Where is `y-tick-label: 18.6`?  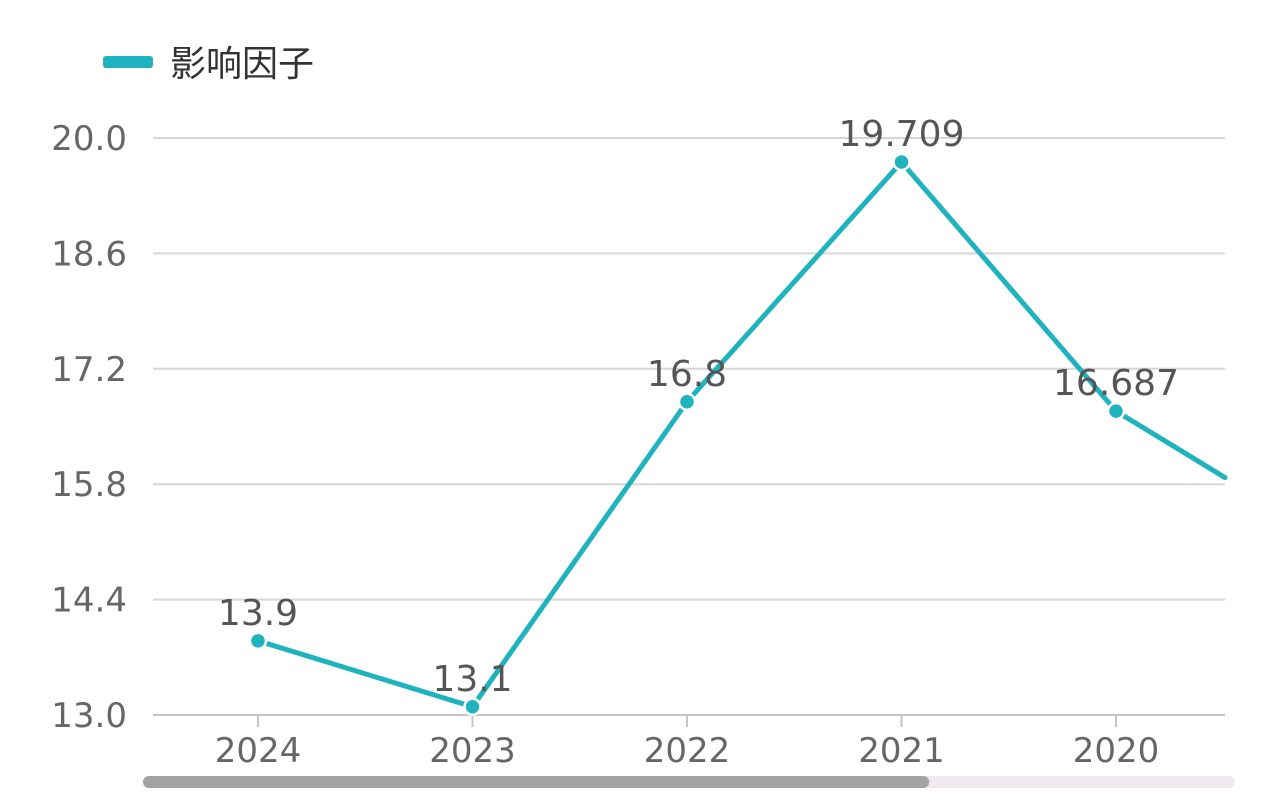 y-tick-label: 18.6 is located at coordinates (89, 254).